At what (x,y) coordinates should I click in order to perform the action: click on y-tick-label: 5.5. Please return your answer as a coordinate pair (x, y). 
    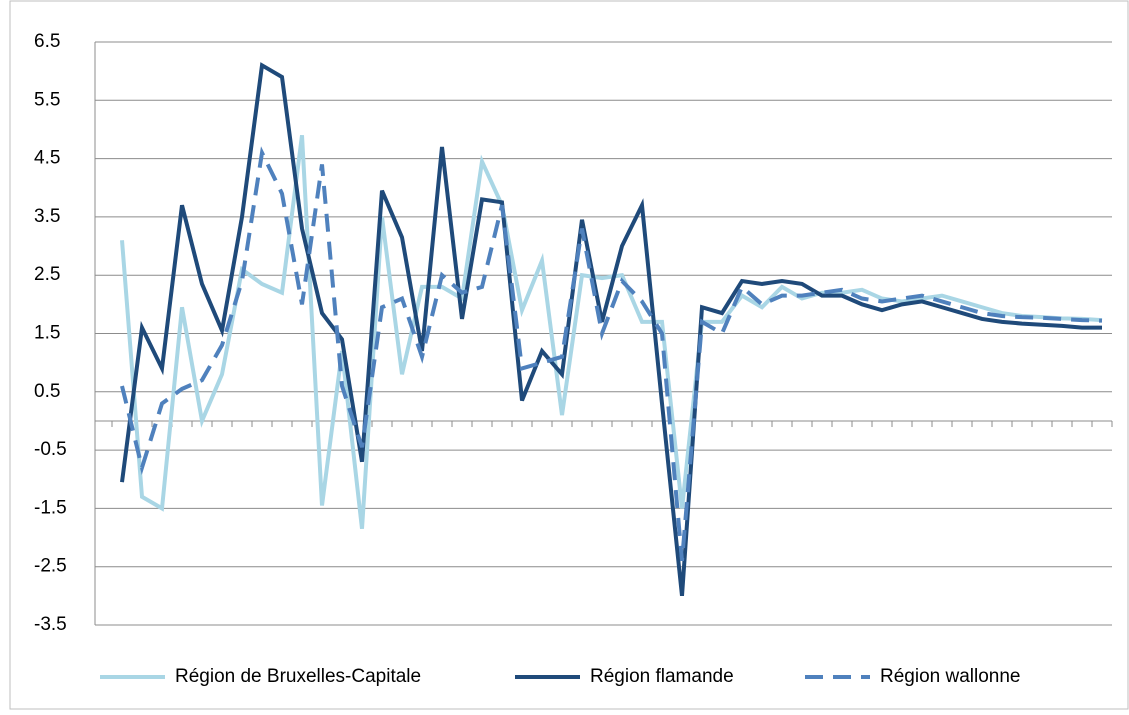
    Looking at the image, I should click on (47, 99).